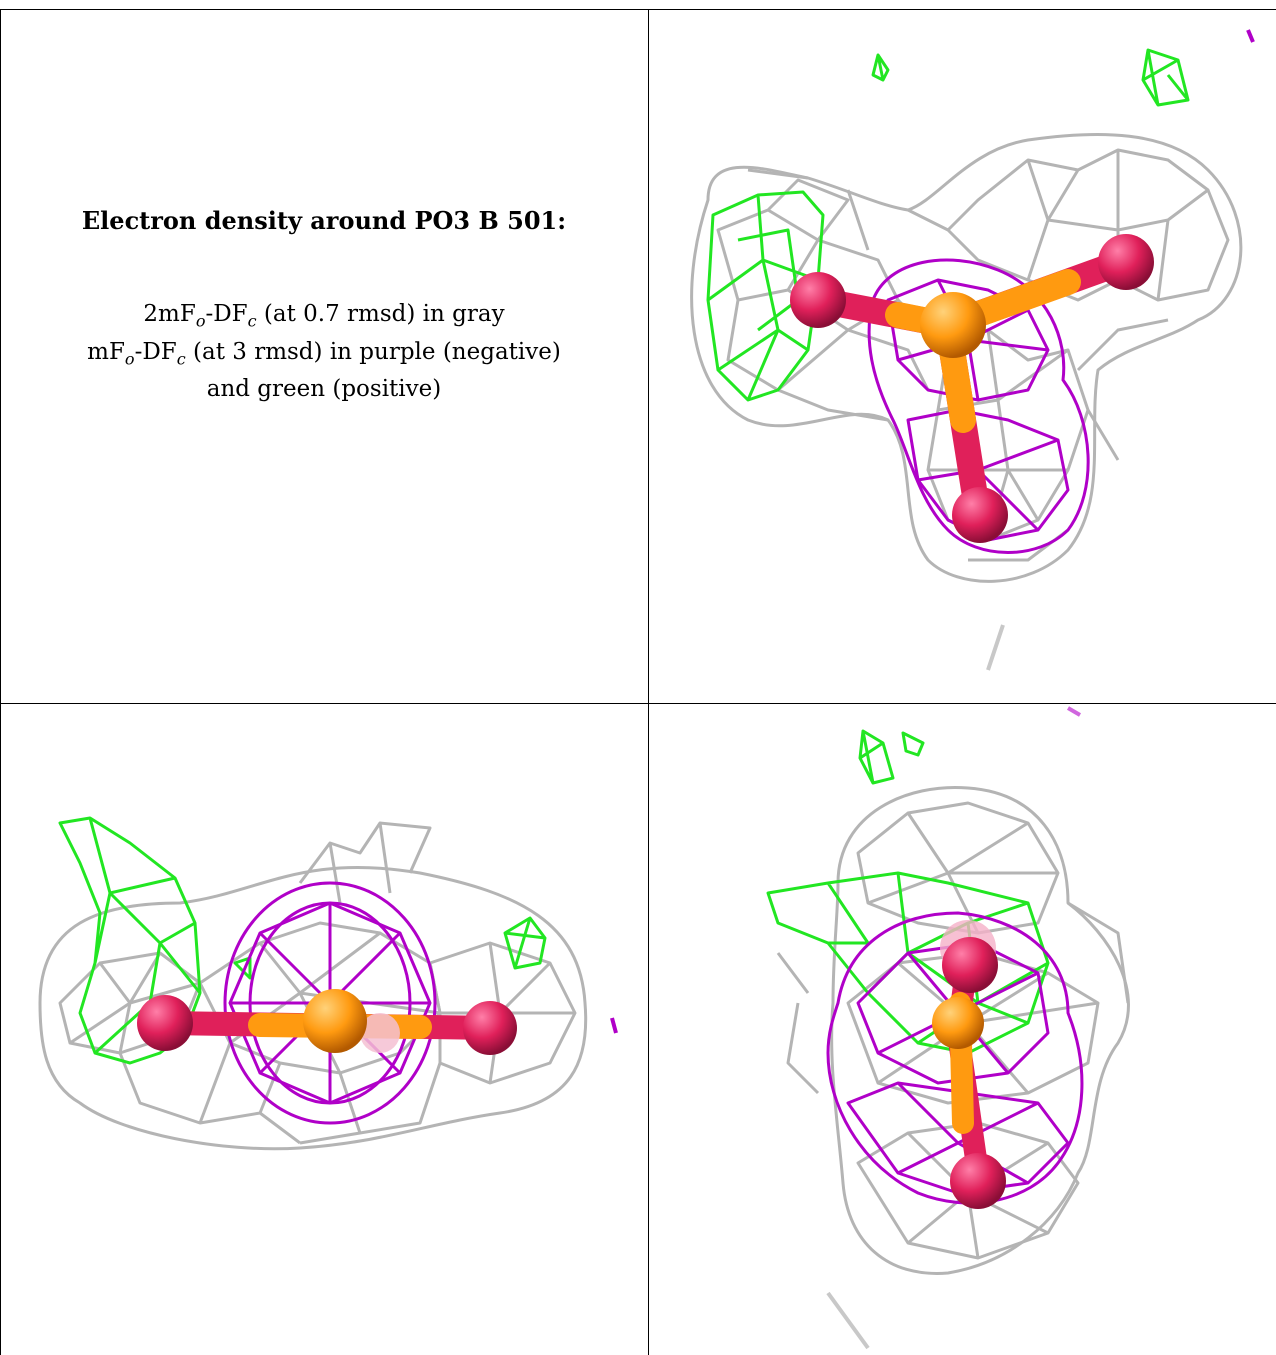 The height and width of the screenshot is (1355, 1276). Describe the element at coordinates (638, 9) in the screenshot. I see `top-border` at that location.